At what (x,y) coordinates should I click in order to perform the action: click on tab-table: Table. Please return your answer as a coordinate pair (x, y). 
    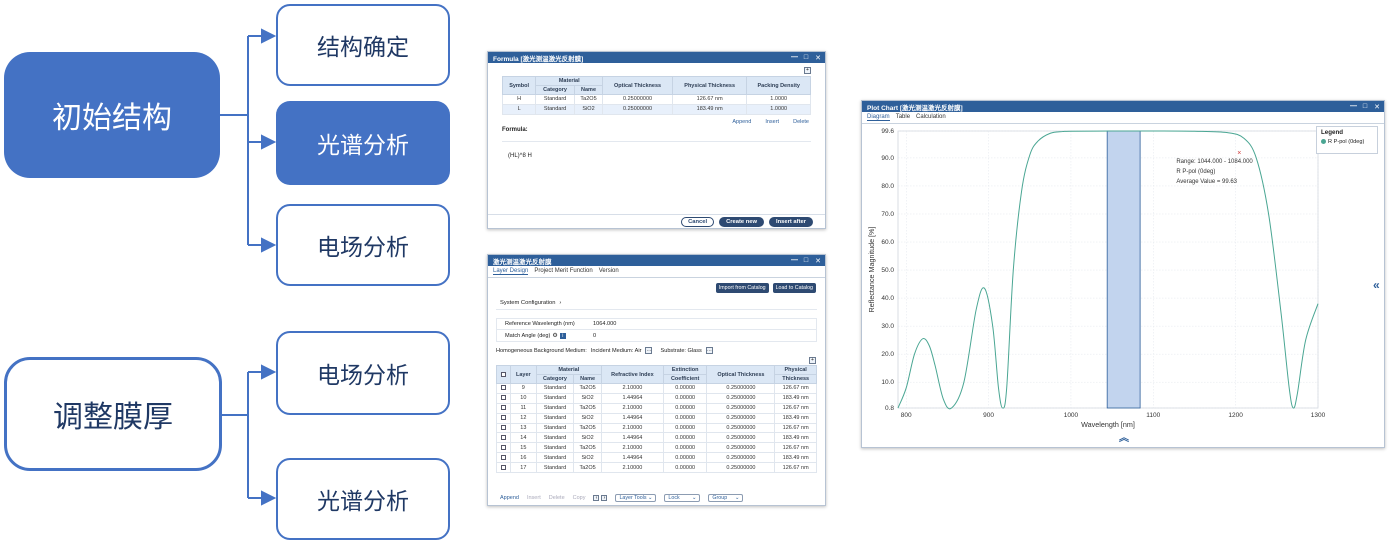
    Looking at the image, I should click on (903, 117).